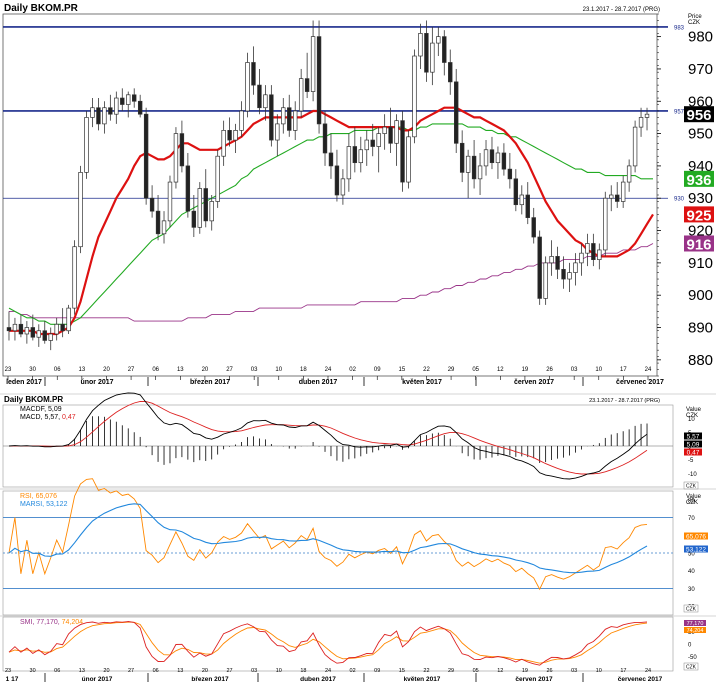 The width and height of the screenshot is (716, 688). I want to click on price-y-tick-label: 900, so click(700, 295).